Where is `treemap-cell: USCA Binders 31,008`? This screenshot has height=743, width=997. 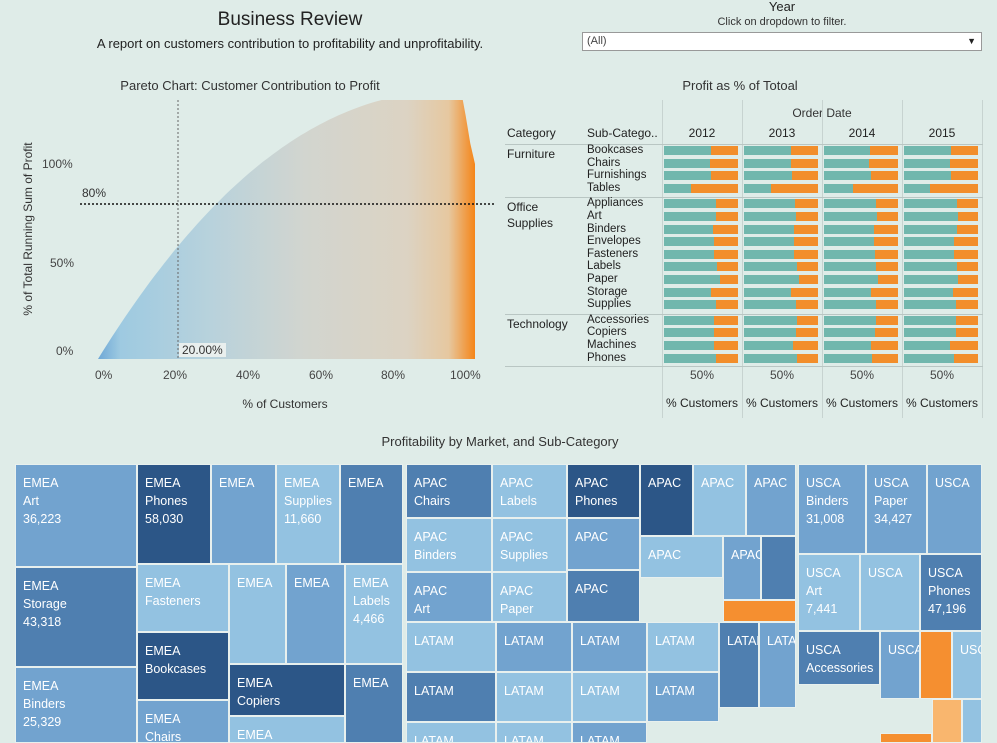 treemap-cell: USCA Binders 31,008 is located at coordinates (832, 509).